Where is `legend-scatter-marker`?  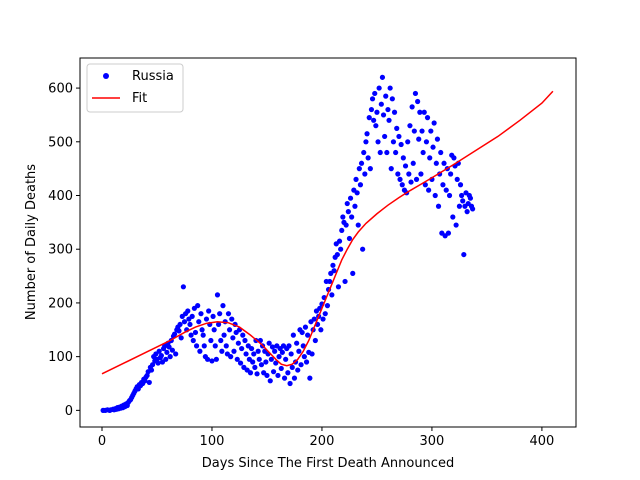
legend-scatter-marker is located at coordinates (106, 76).